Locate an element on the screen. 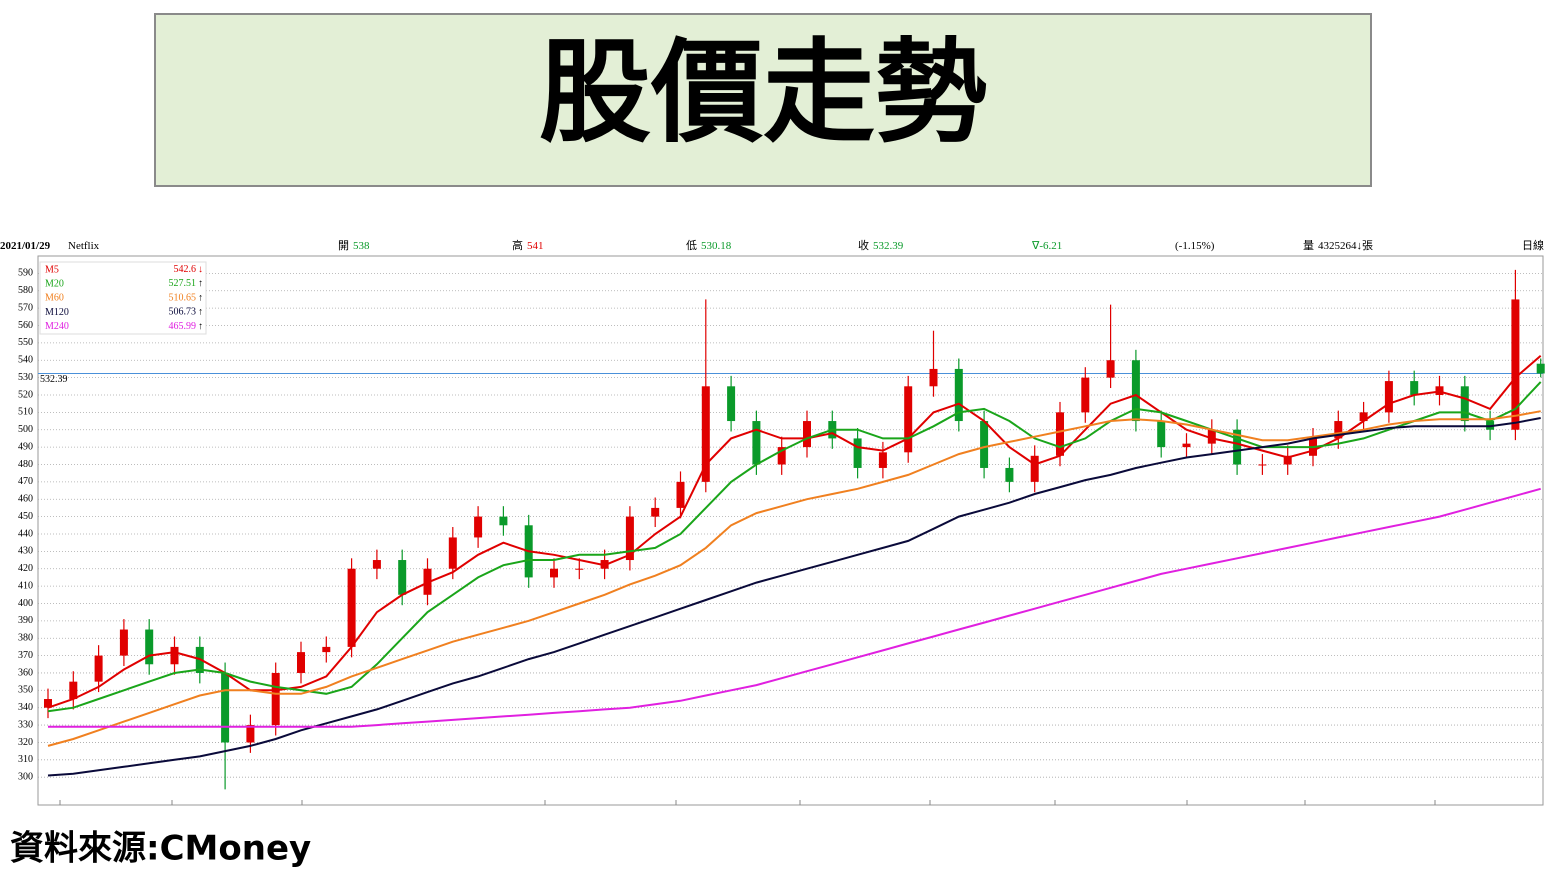 This screenshot has width=1549, height=873. legend-name: M5 is located at coordinates (52, 269).